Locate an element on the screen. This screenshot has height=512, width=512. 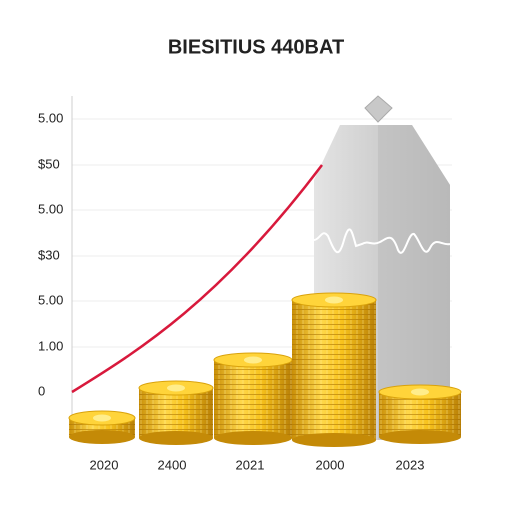
x-label: 2020 is located at coordinates (104, 464).